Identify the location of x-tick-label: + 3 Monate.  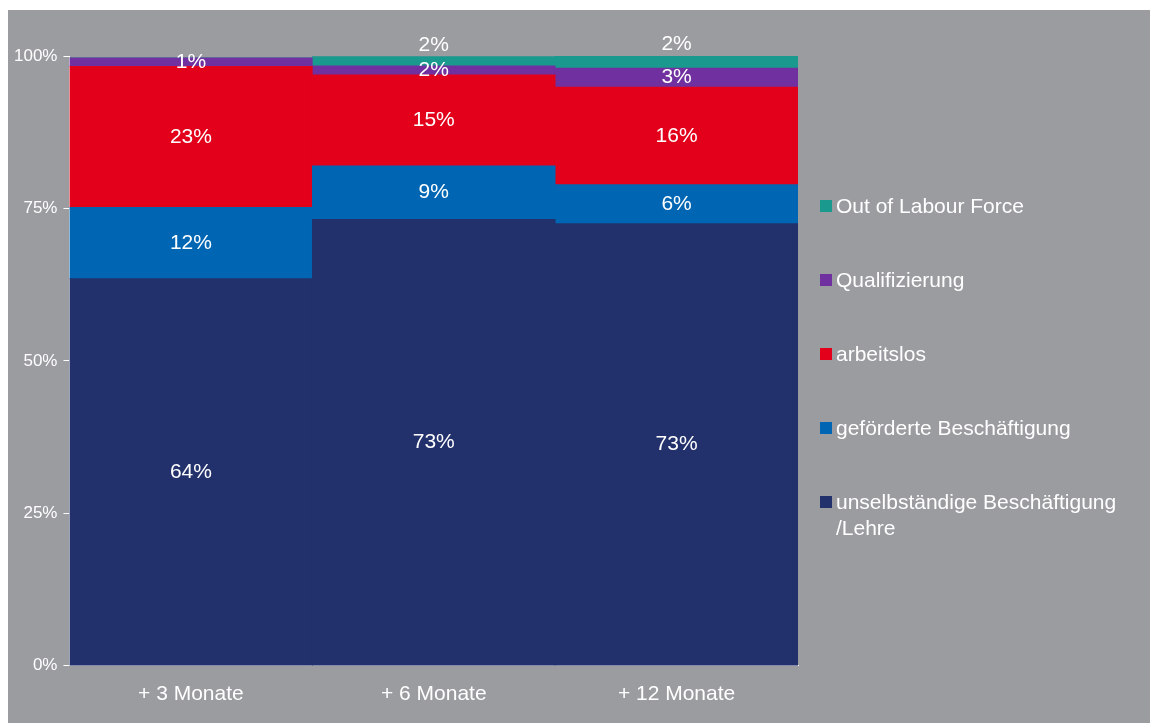
(191, 693).